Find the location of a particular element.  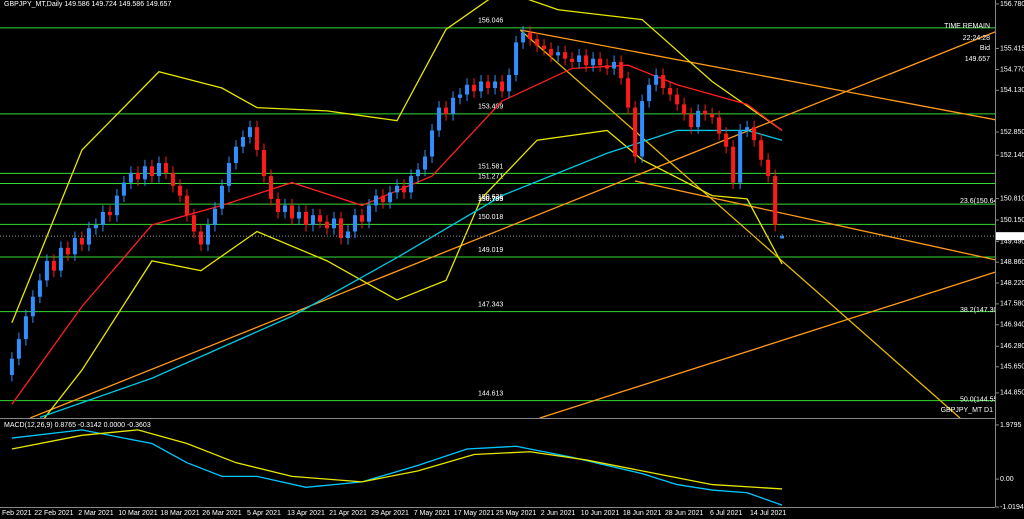

fib-label: 23.6(150.646) is located at coordinates (982, 201).